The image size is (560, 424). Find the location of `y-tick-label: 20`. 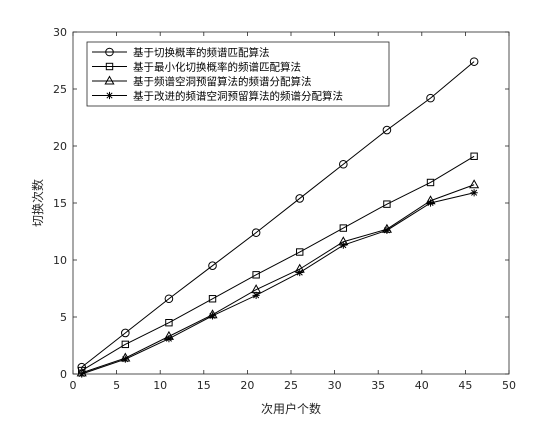

y-tick-label: 20 is located at coordinates (60, 146).